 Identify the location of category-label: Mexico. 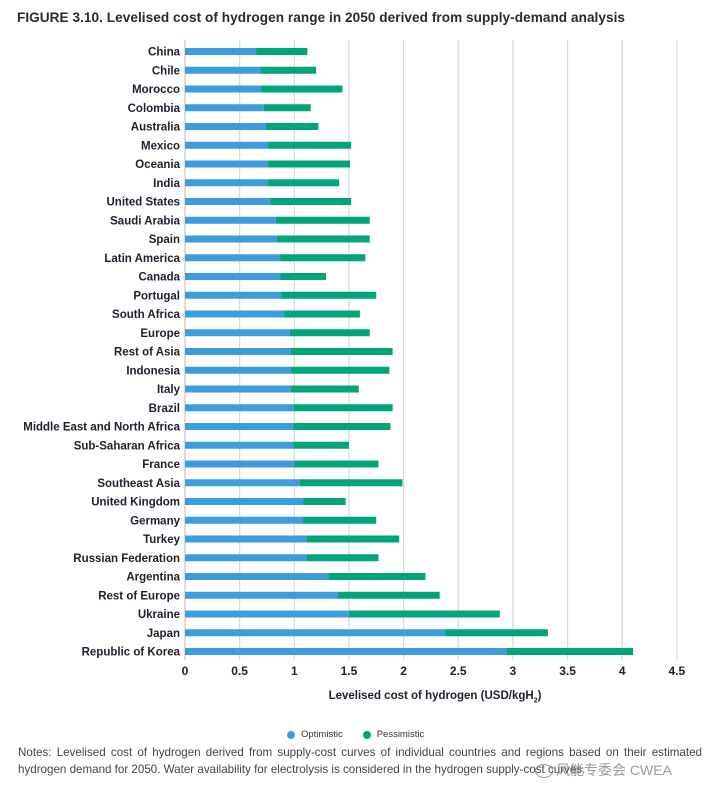
(160, 146).